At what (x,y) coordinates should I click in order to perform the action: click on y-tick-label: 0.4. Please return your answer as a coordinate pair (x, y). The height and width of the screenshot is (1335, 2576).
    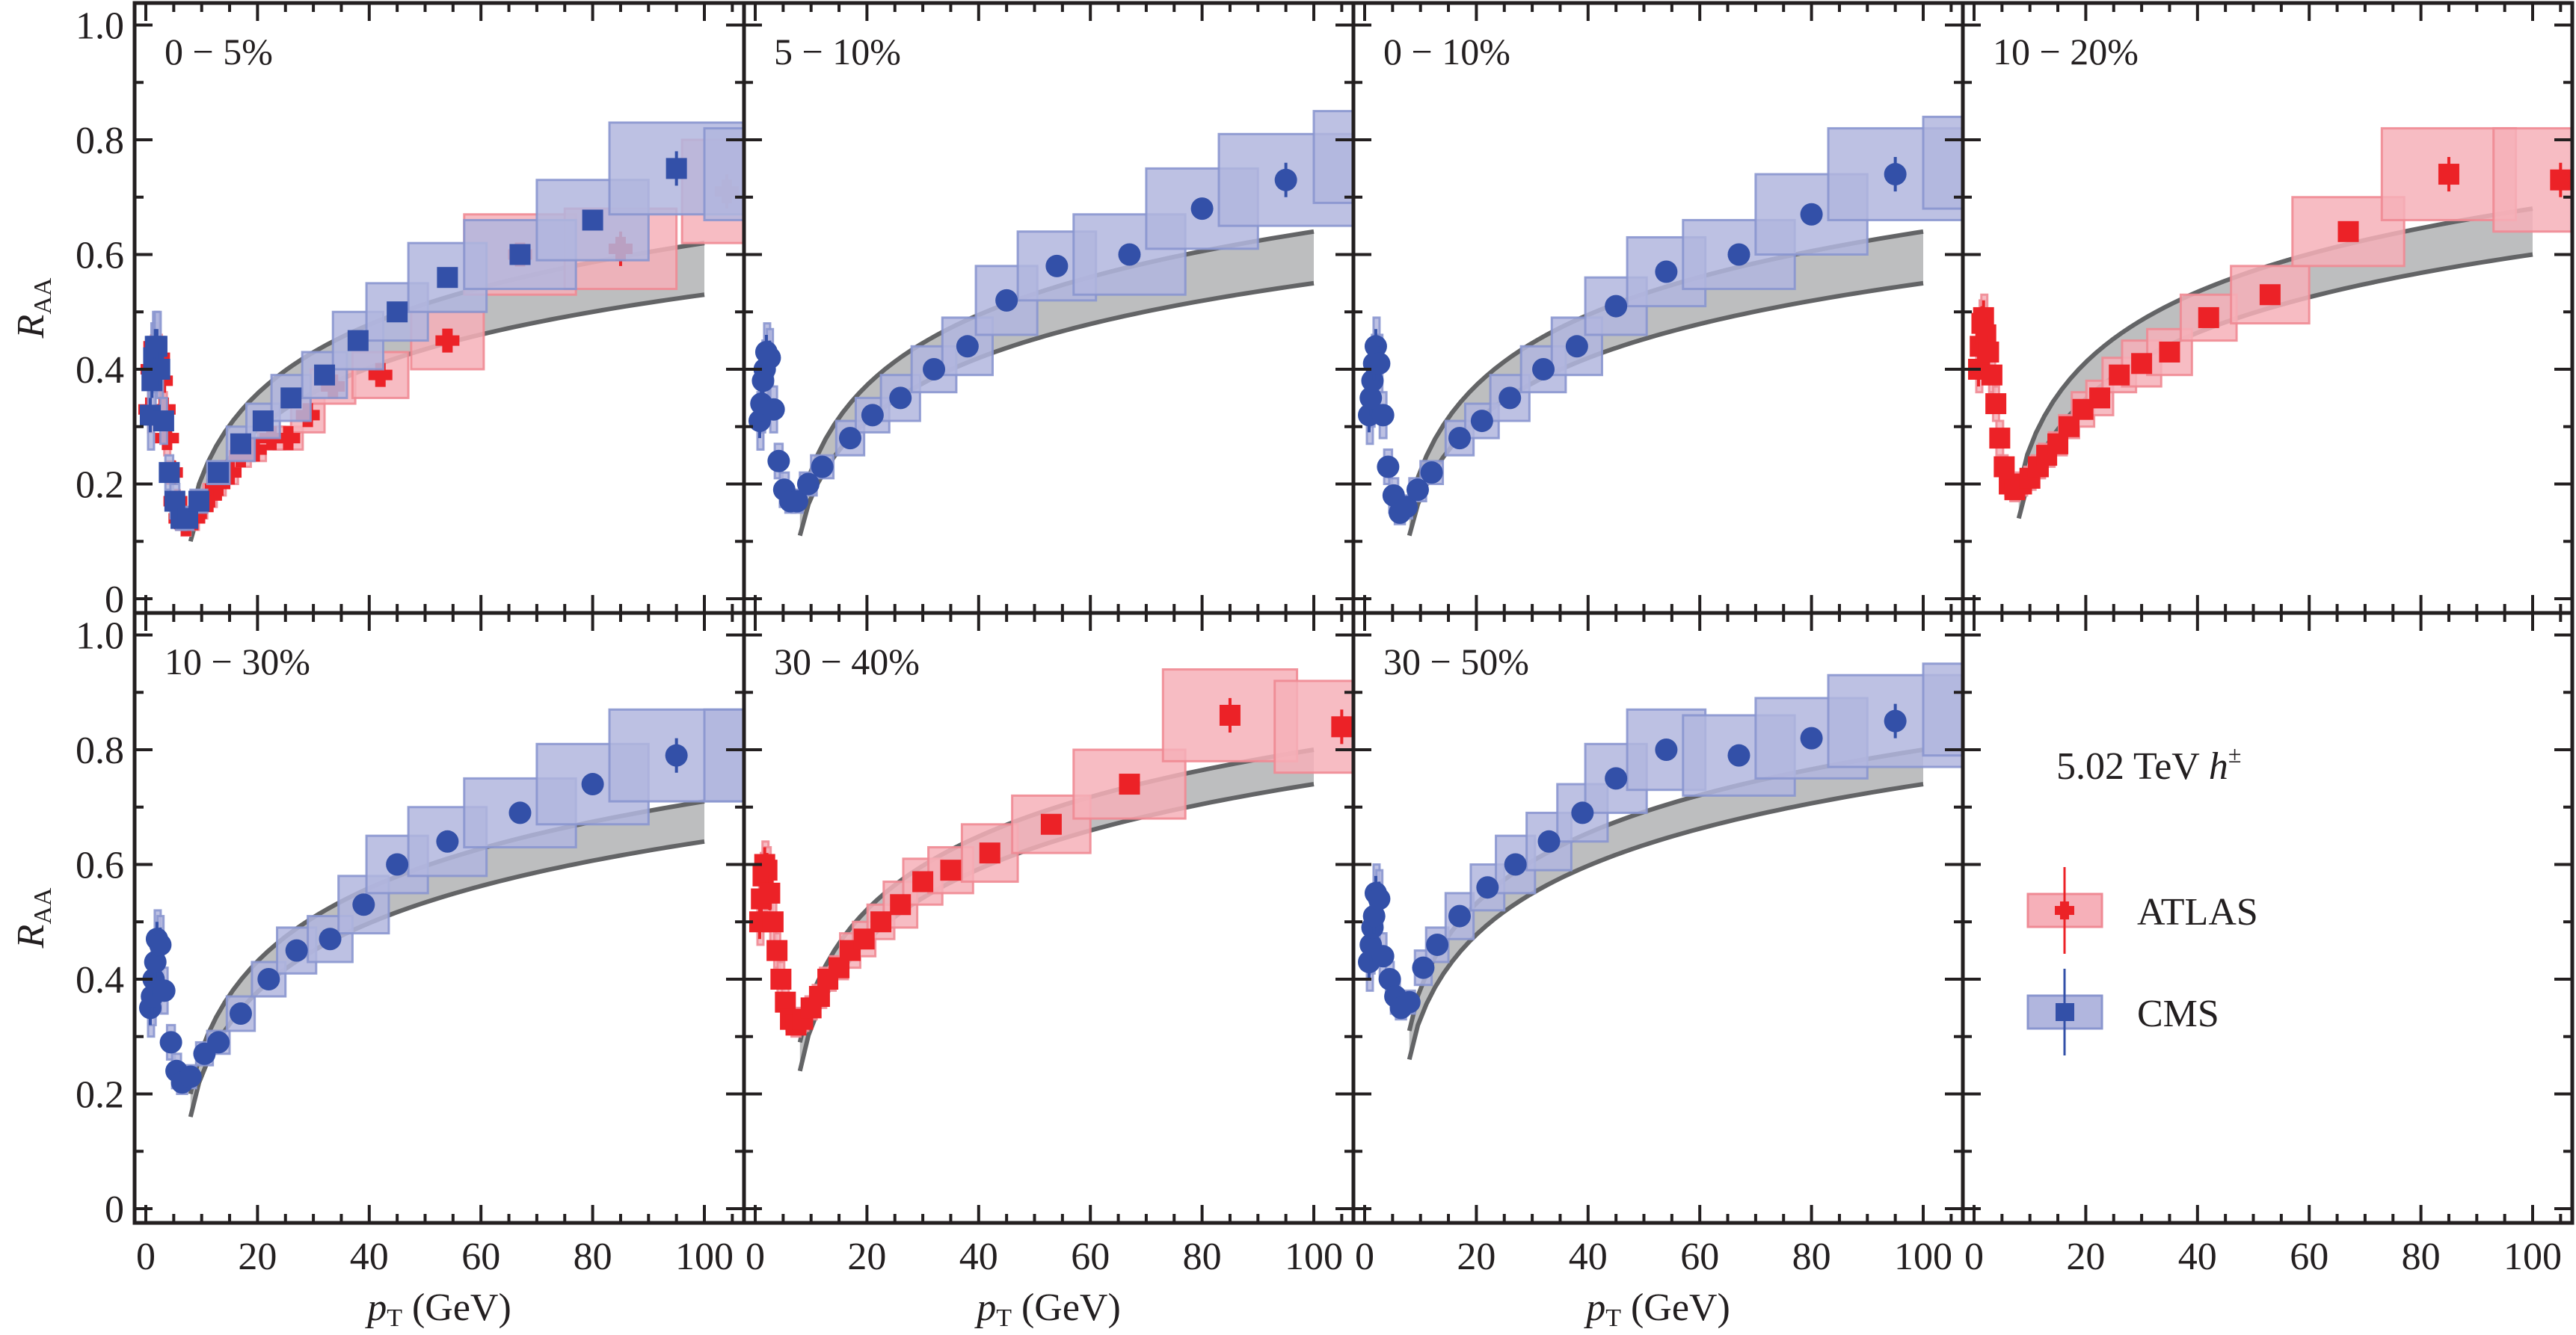
    Looking at the image, I should click on (100, 370).